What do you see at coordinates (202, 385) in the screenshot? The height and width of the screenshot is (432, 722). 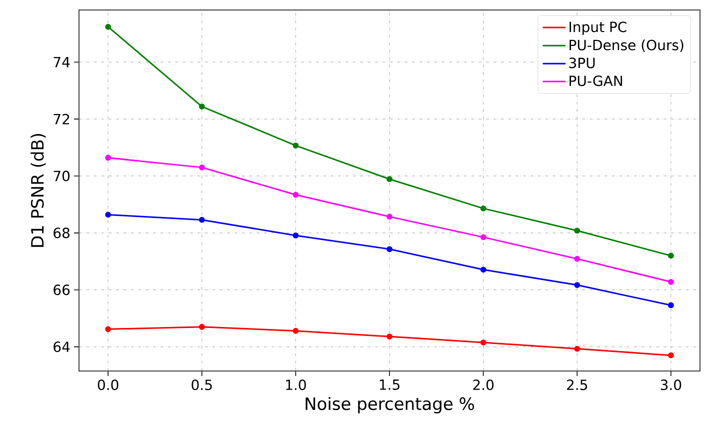 I see `x-tick-label: 0.5` at bounding box center [202, 385].